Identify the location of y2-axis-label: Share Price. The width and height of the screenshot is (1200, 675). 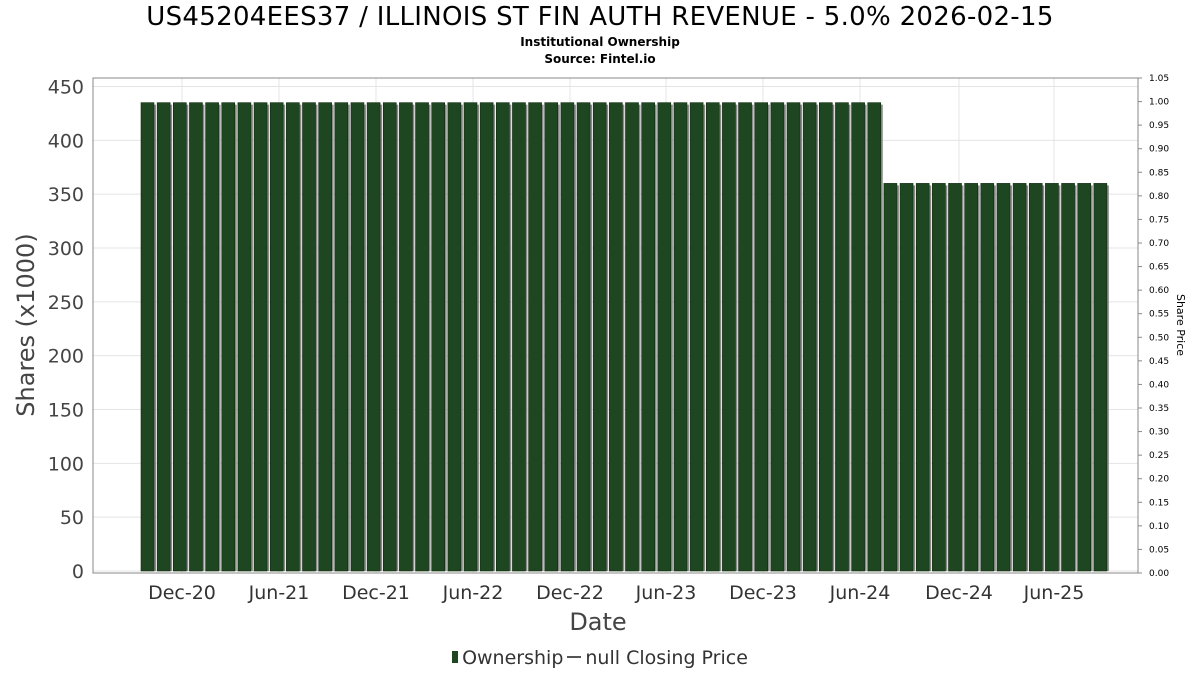
(1180, 325).